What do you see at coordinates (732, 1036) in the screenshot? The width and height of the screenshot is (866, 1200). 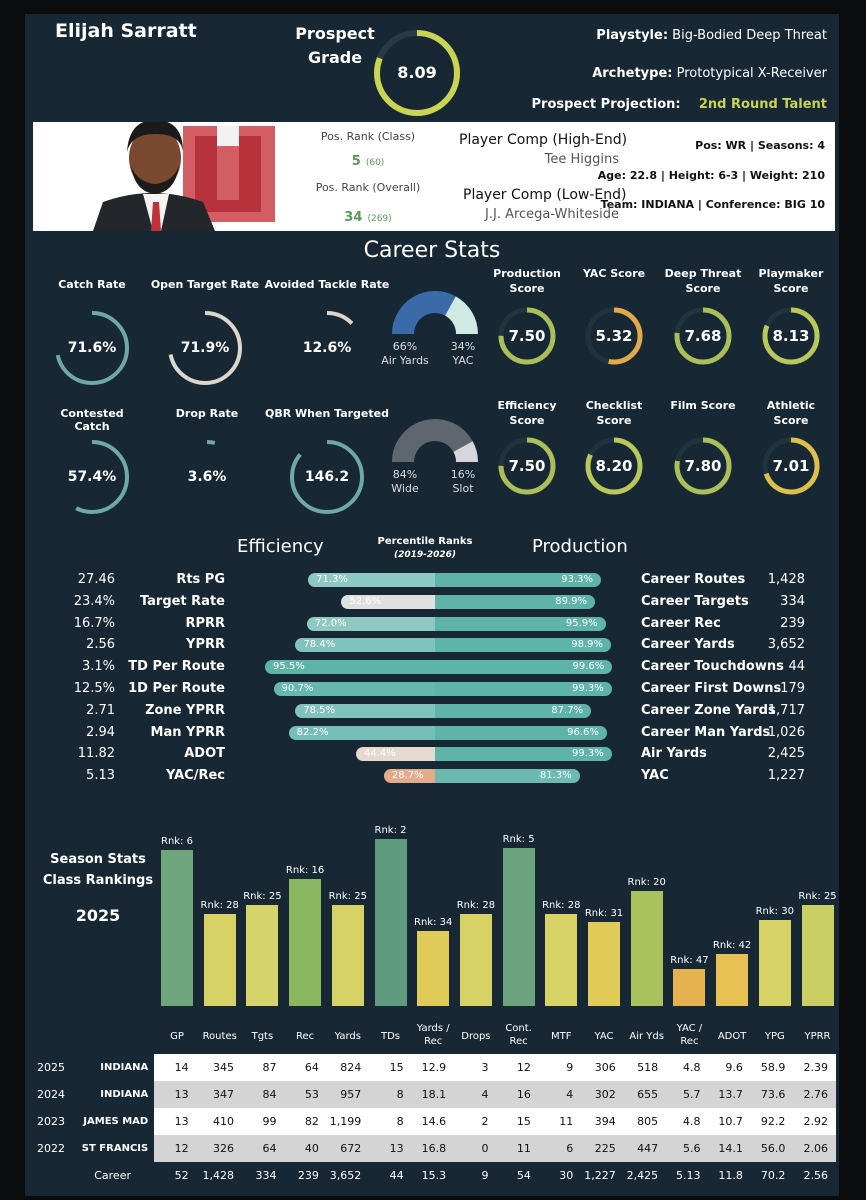 I see `season-column-header-line: ADOT` at bounding box center [732, 1036].